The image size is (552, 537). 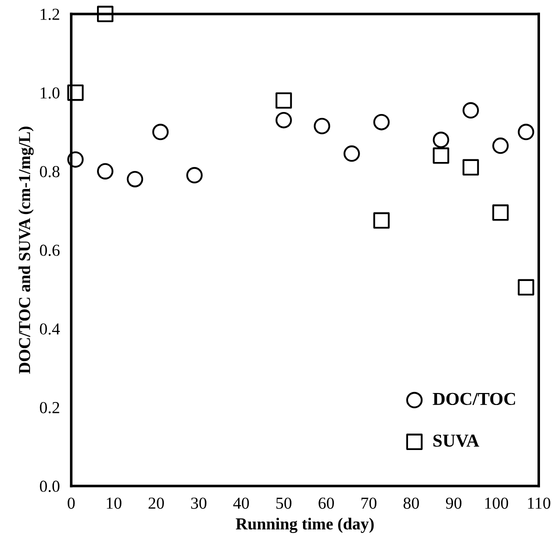 What do you see at coordinates (454, 503) in the screenshot?
I see `x-tick-label: 90` at bounding box center [454, 503].